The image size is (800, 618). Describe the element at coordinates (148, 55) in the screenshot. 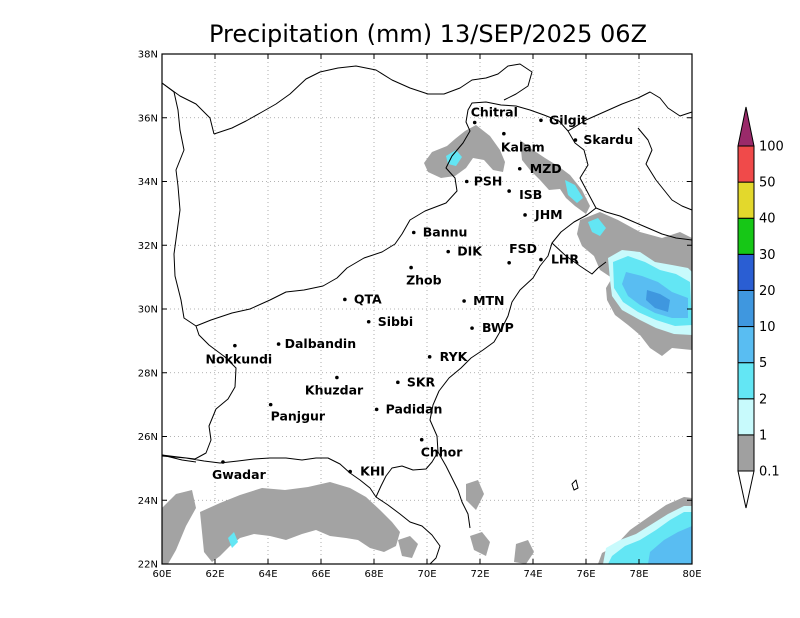

I see `lat-tick-label: 38N` at that location.